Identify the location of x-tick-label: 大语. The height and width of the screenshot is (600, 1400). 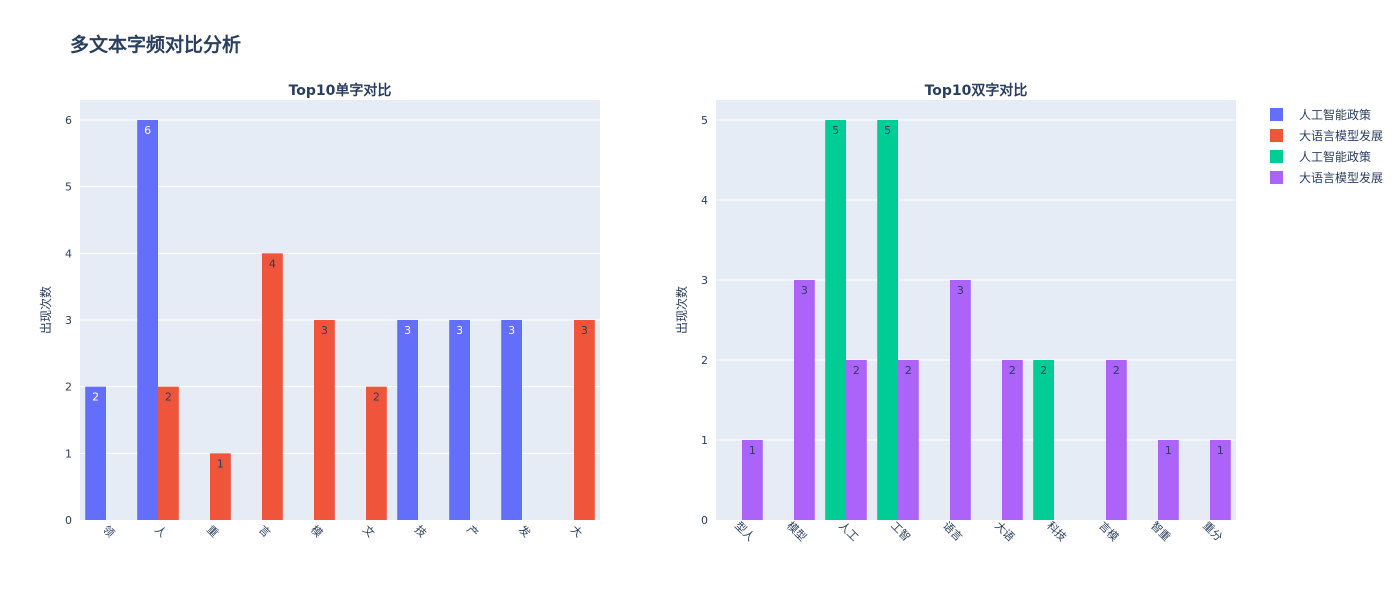
(1004, 530).